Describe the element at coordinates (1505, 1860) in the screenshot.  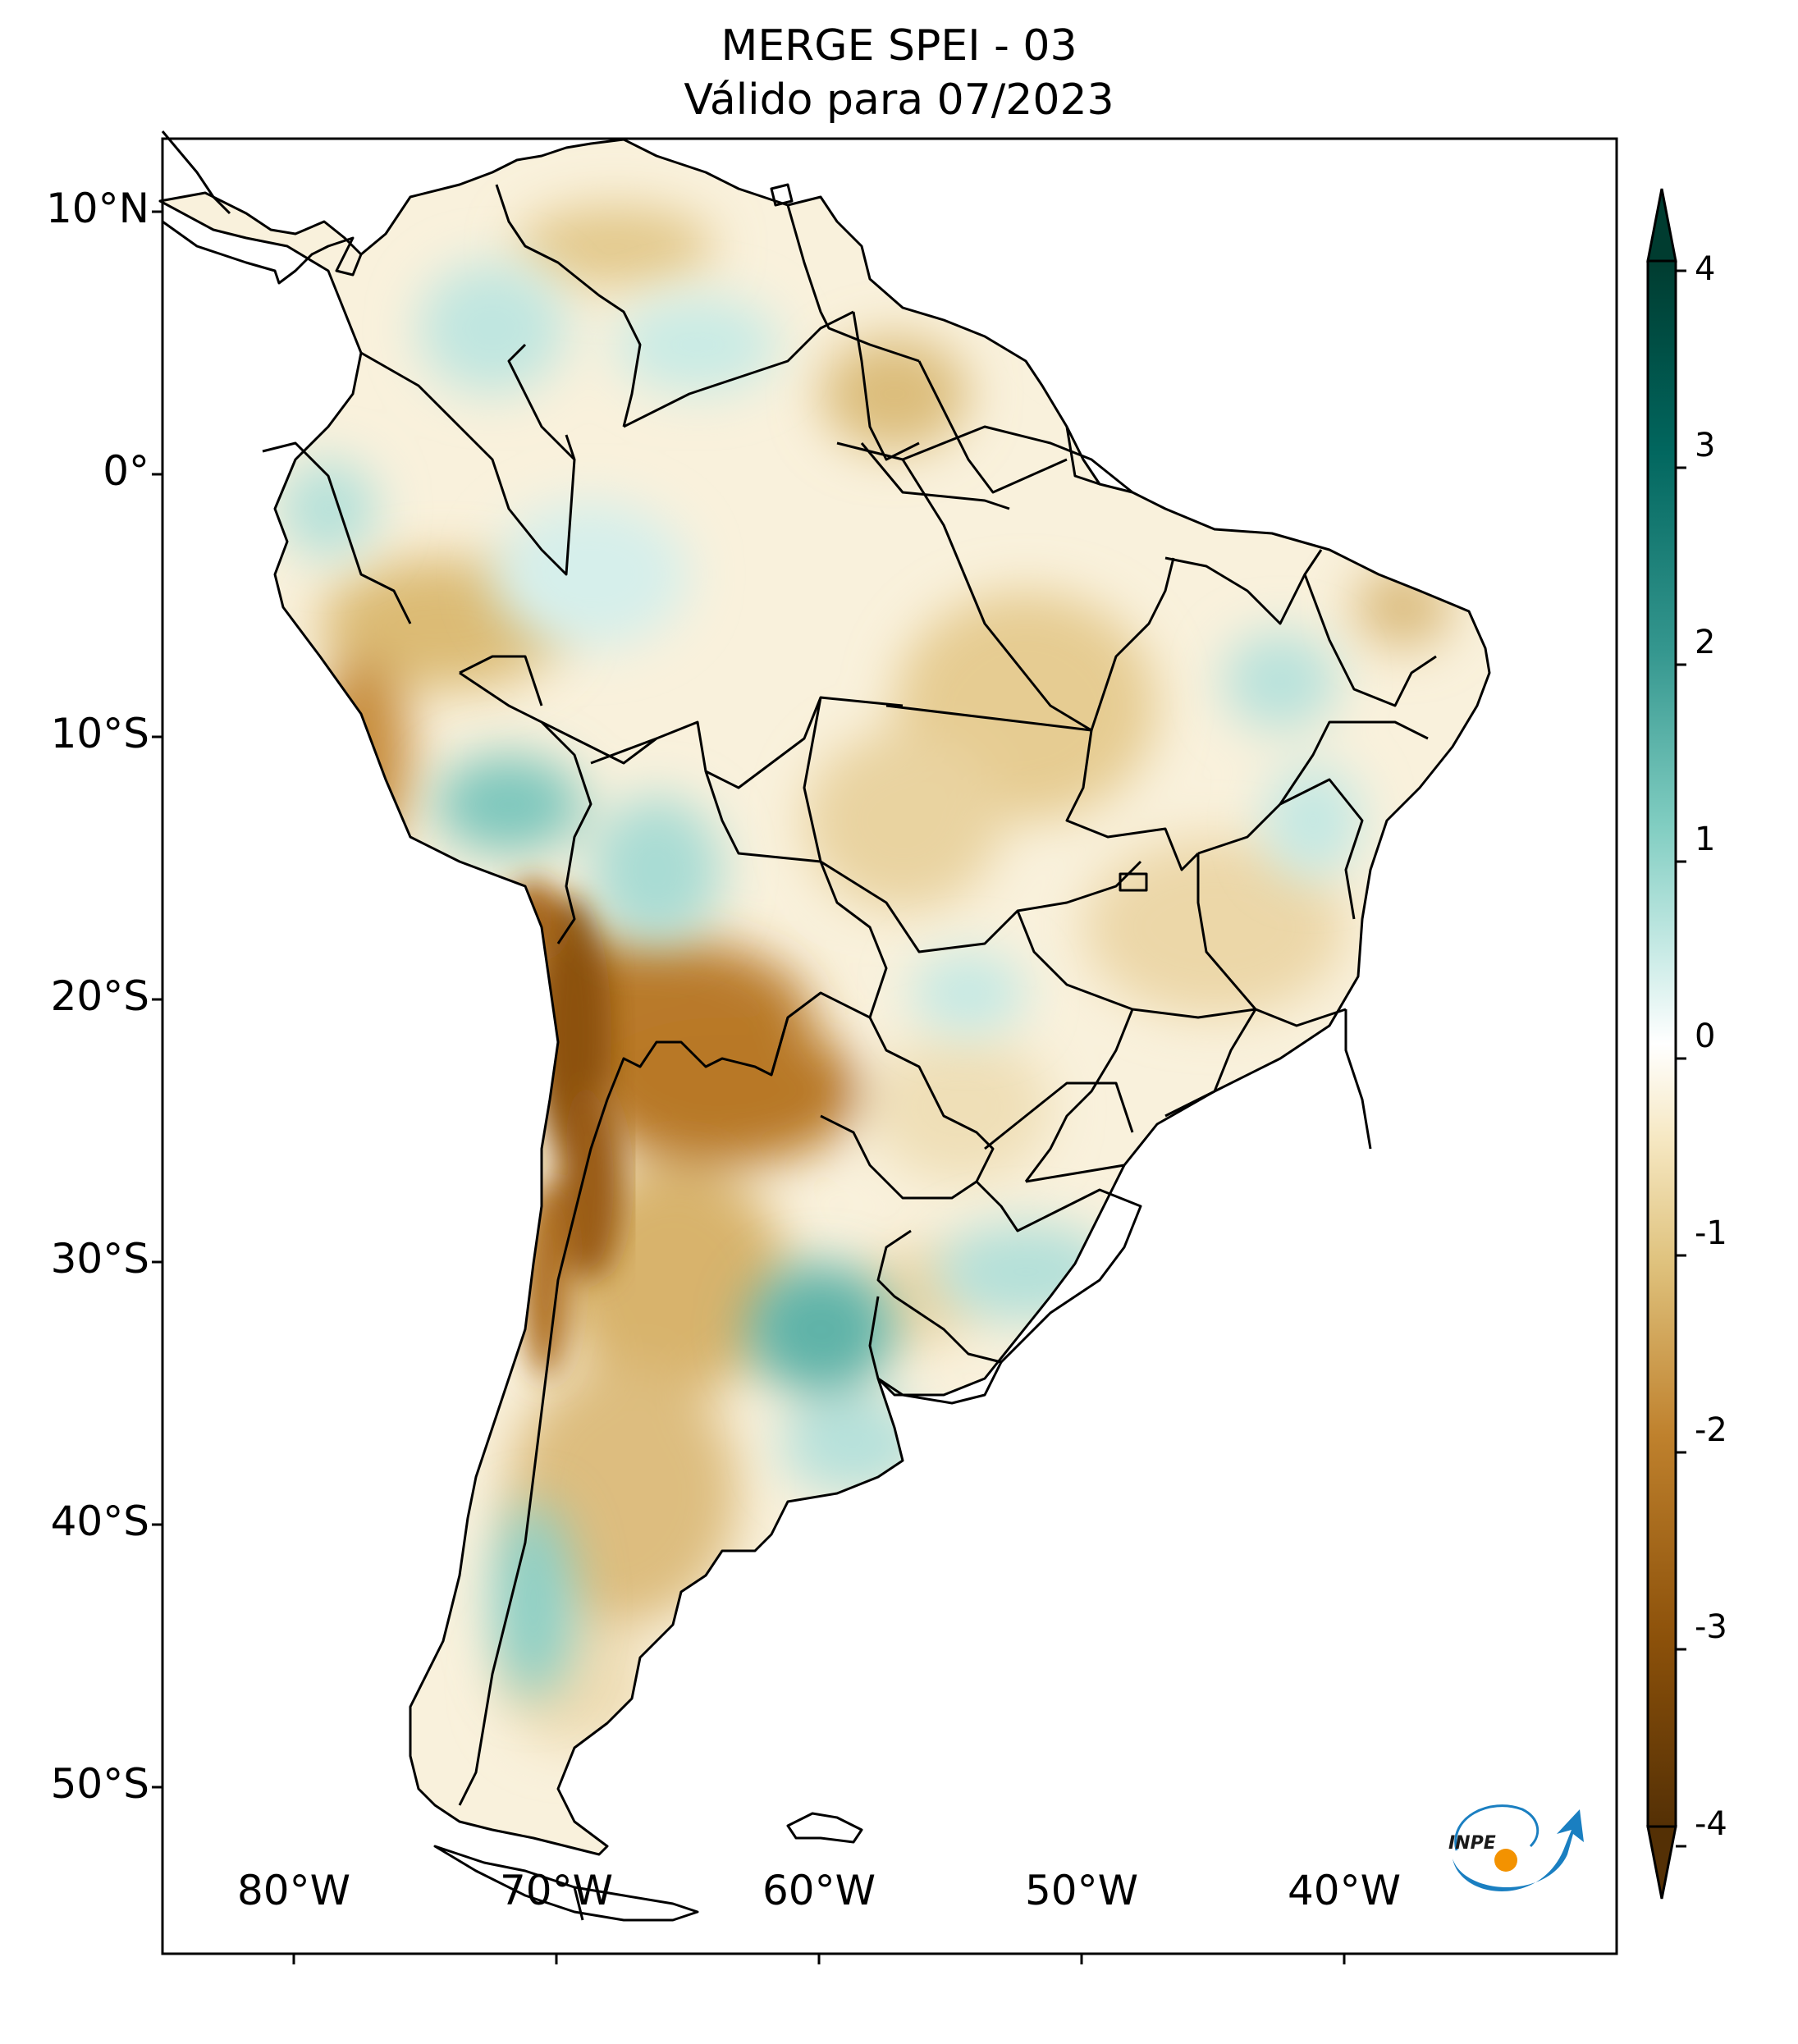
I see `logo-dot-icon` at that location.